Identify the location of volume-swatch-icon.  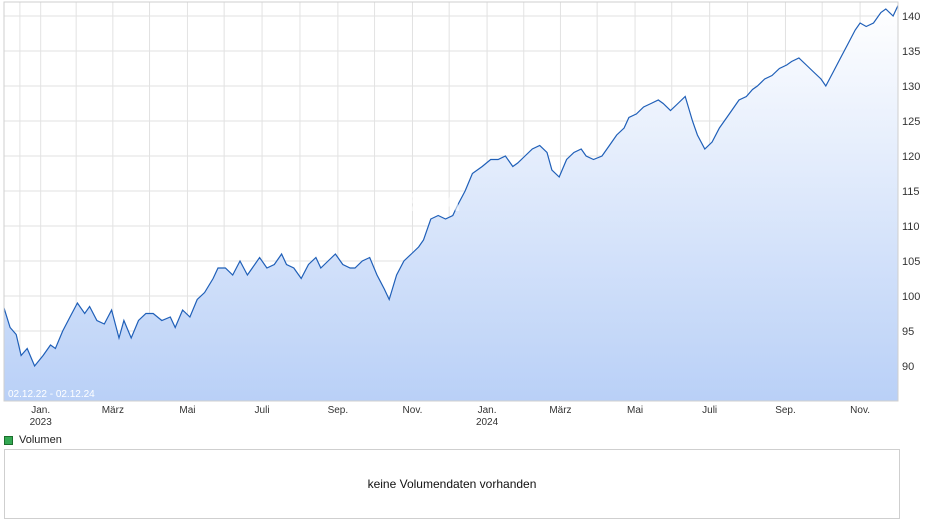
(8, 440).